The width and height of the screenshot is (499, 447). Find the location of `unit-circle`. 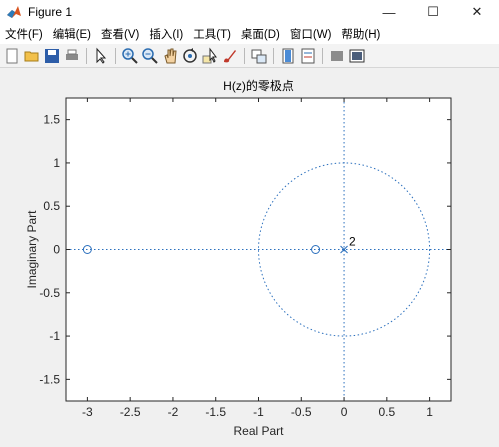

unit-circle is located at coordinates (344, 249).